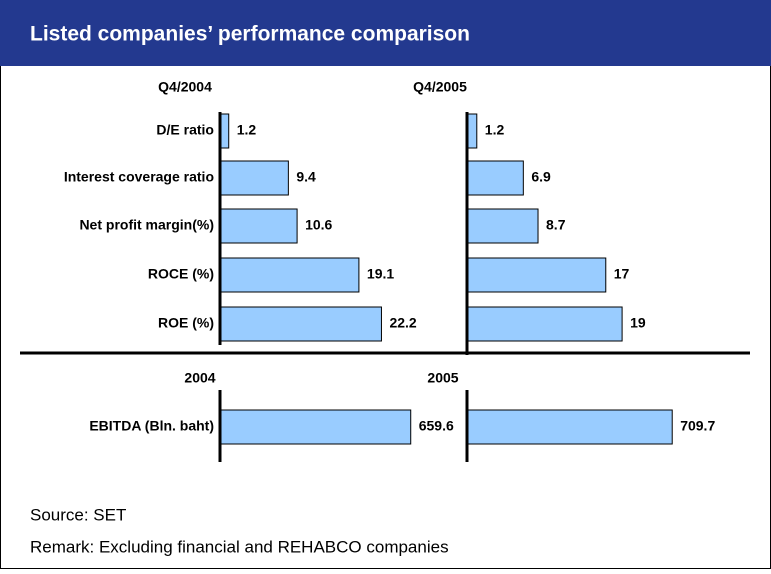 The image size is (771, 574). Describe the element at coordinates (151, 426) in the screenshot. I see `category-label: EBITDA (Bln. baht)` at that location.